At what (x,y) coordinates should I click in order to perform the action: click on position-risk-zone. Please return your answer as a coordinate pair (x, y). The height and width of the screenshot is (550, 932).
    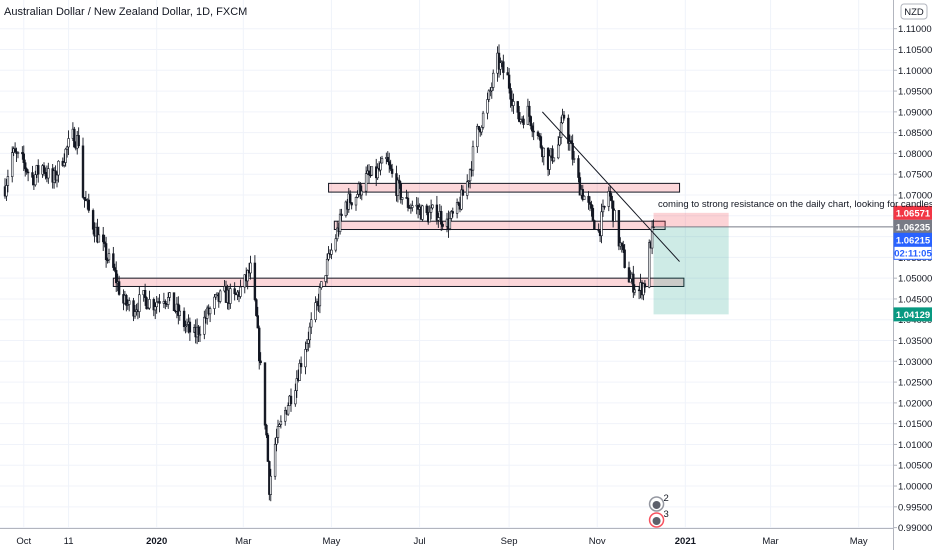
    Looking at the image, I should click on (691, 219).